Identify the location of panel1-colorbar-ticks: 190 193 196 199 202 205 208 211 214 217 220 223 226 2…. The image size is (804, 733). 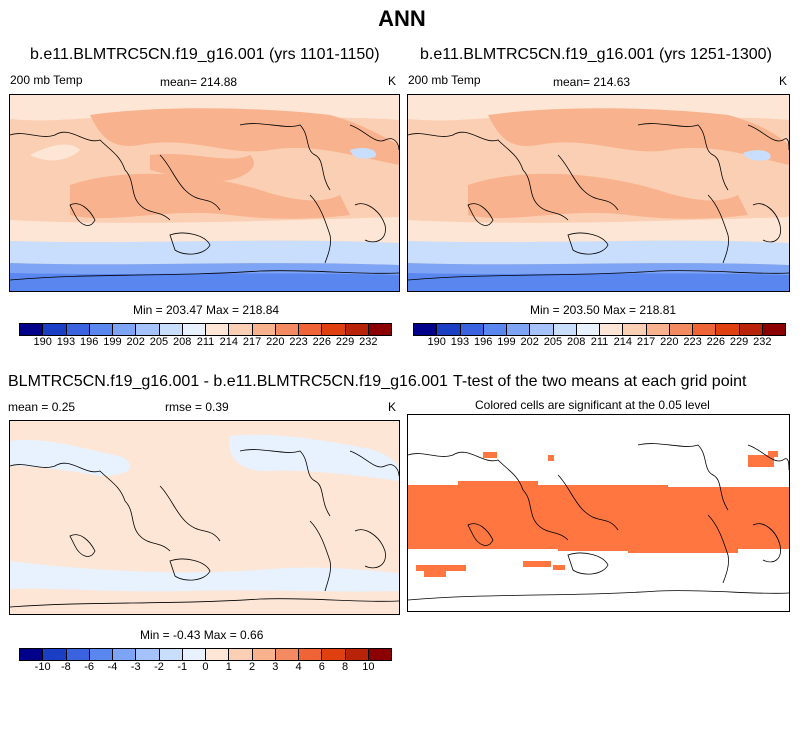
(205, 342).